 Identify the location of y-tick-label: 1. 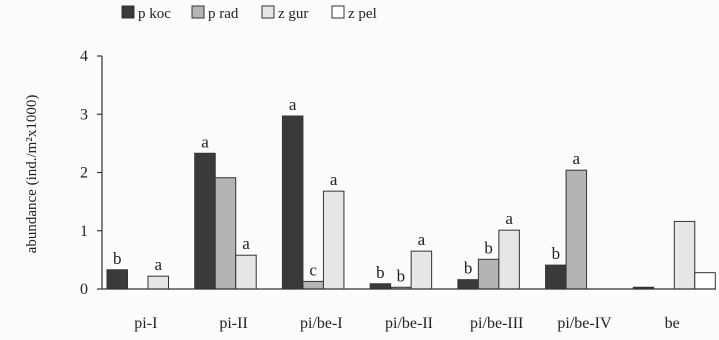
(84, 231).